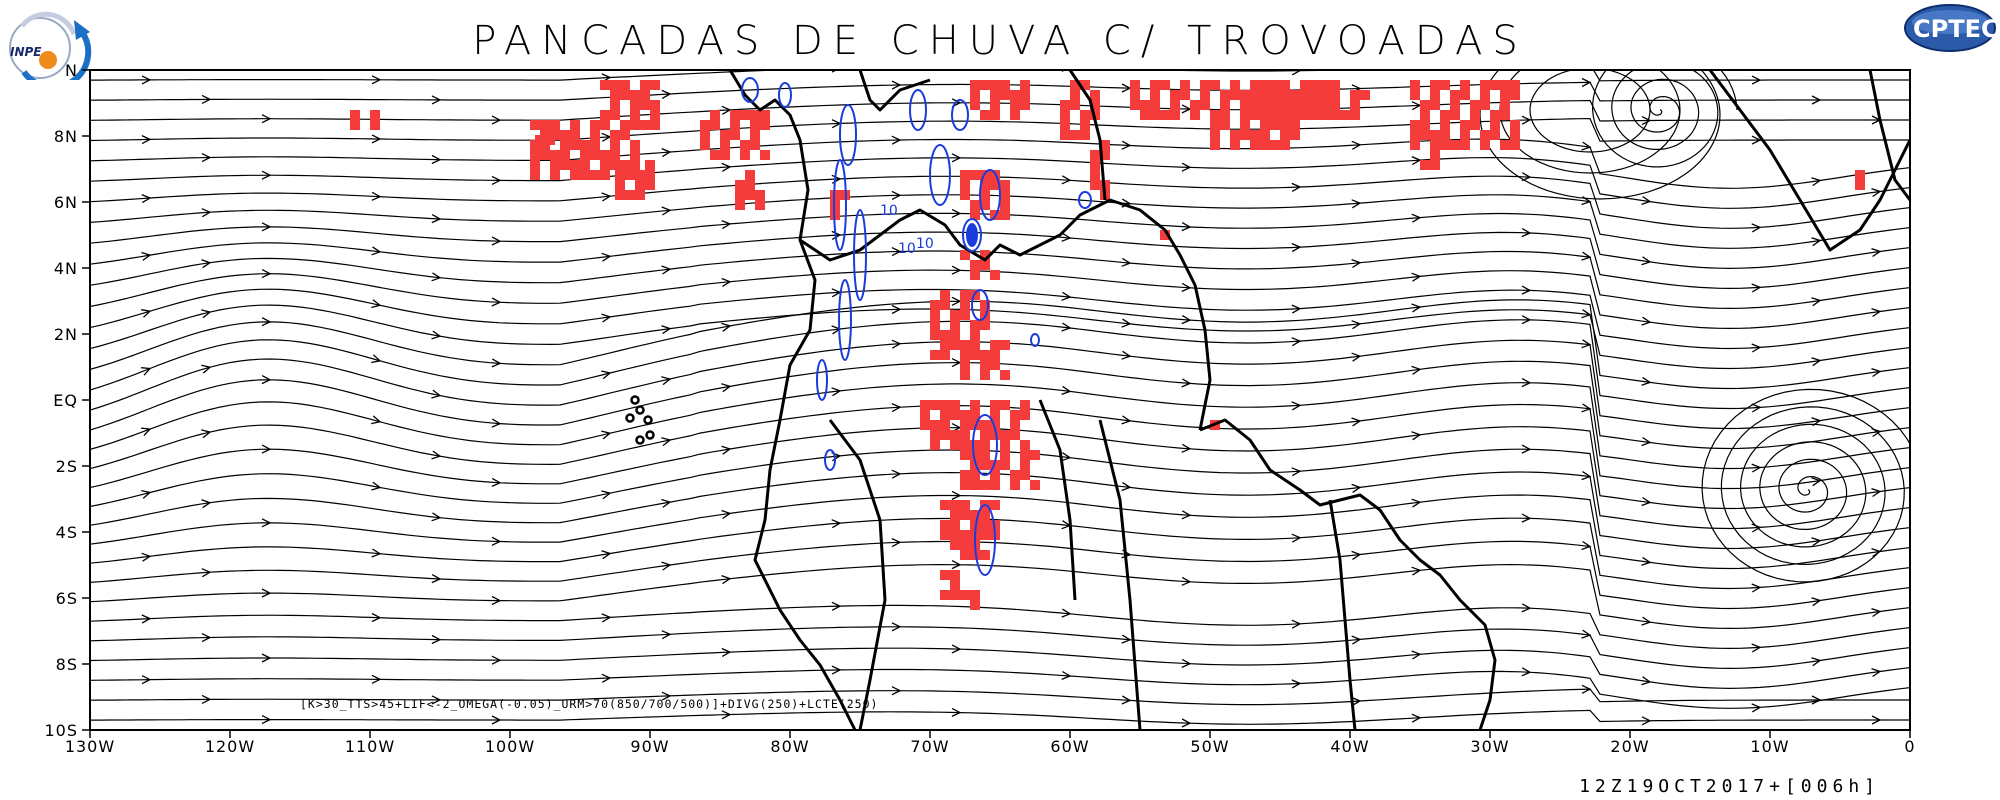 The height and width of the screenshot is (800, 2000). I want to click on coastline, so click(857, 574).